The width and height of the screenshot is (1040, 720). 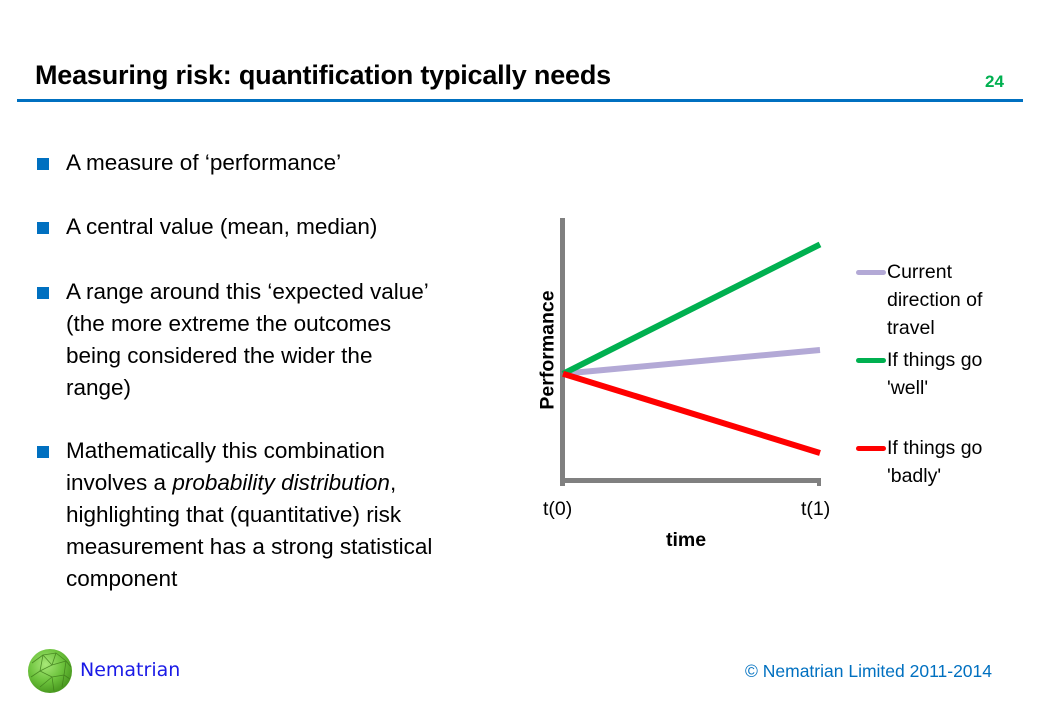 I want to click on bullet-4-line: involves a probability distribution,, so click(x=249, y=483).